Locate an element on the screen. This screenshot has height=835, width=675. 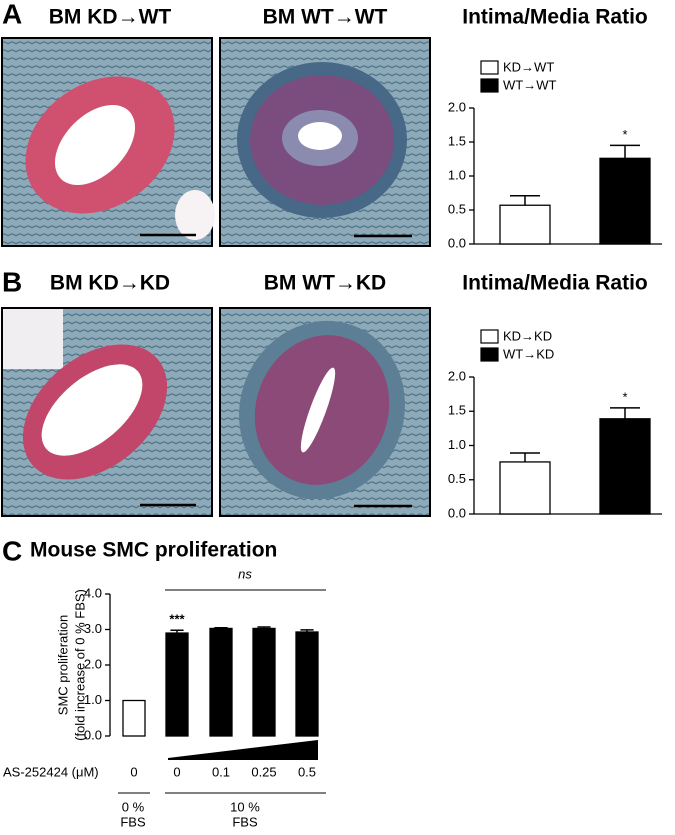
legend-label: WT→KD is located at coordinates (528, 353).